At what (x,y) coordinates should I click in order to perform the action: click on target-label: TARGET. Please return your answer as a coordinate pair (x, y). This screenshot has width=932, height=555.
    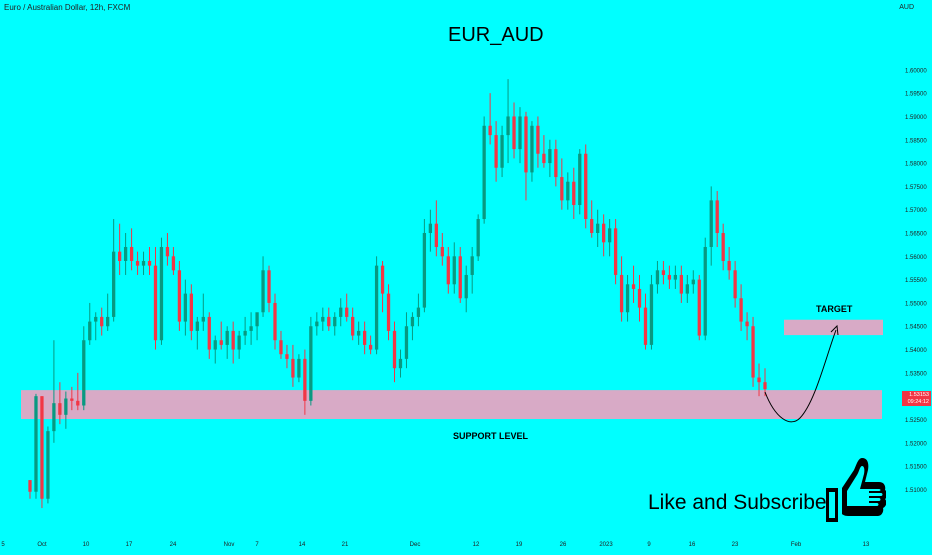
    Looking at the image, I should click on (834, 309).